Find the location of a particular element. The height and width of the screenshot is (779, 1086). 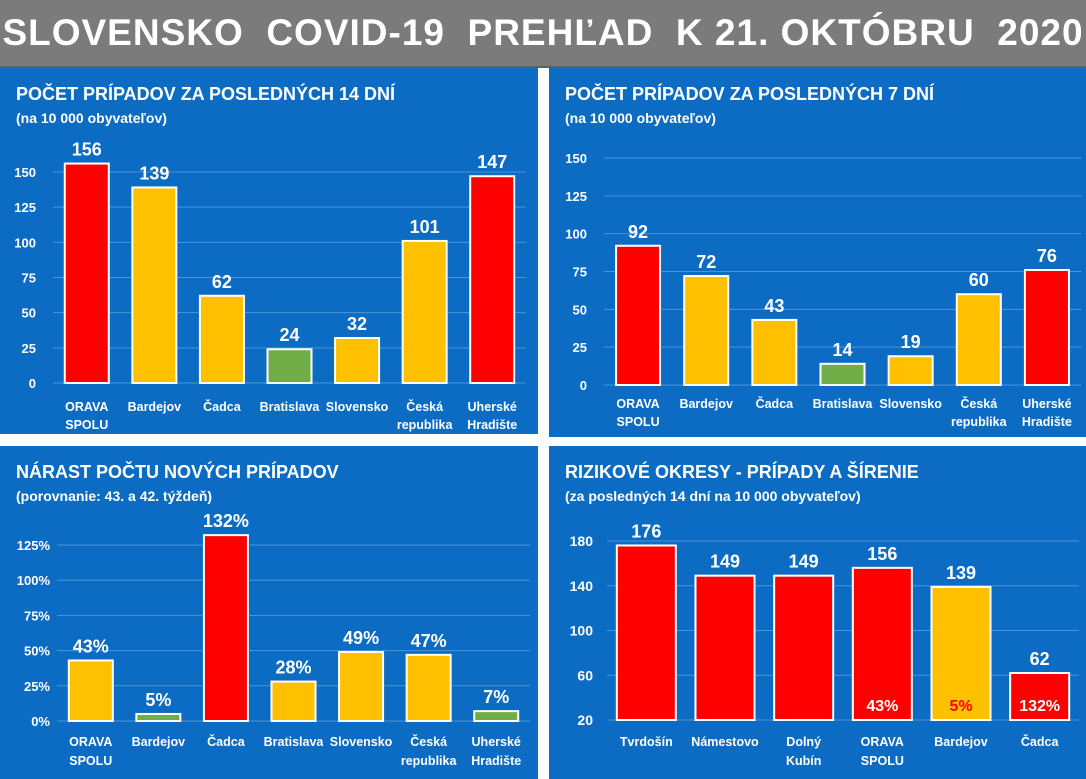

y-tick-label: 100% is located at coordinates (34, 580).